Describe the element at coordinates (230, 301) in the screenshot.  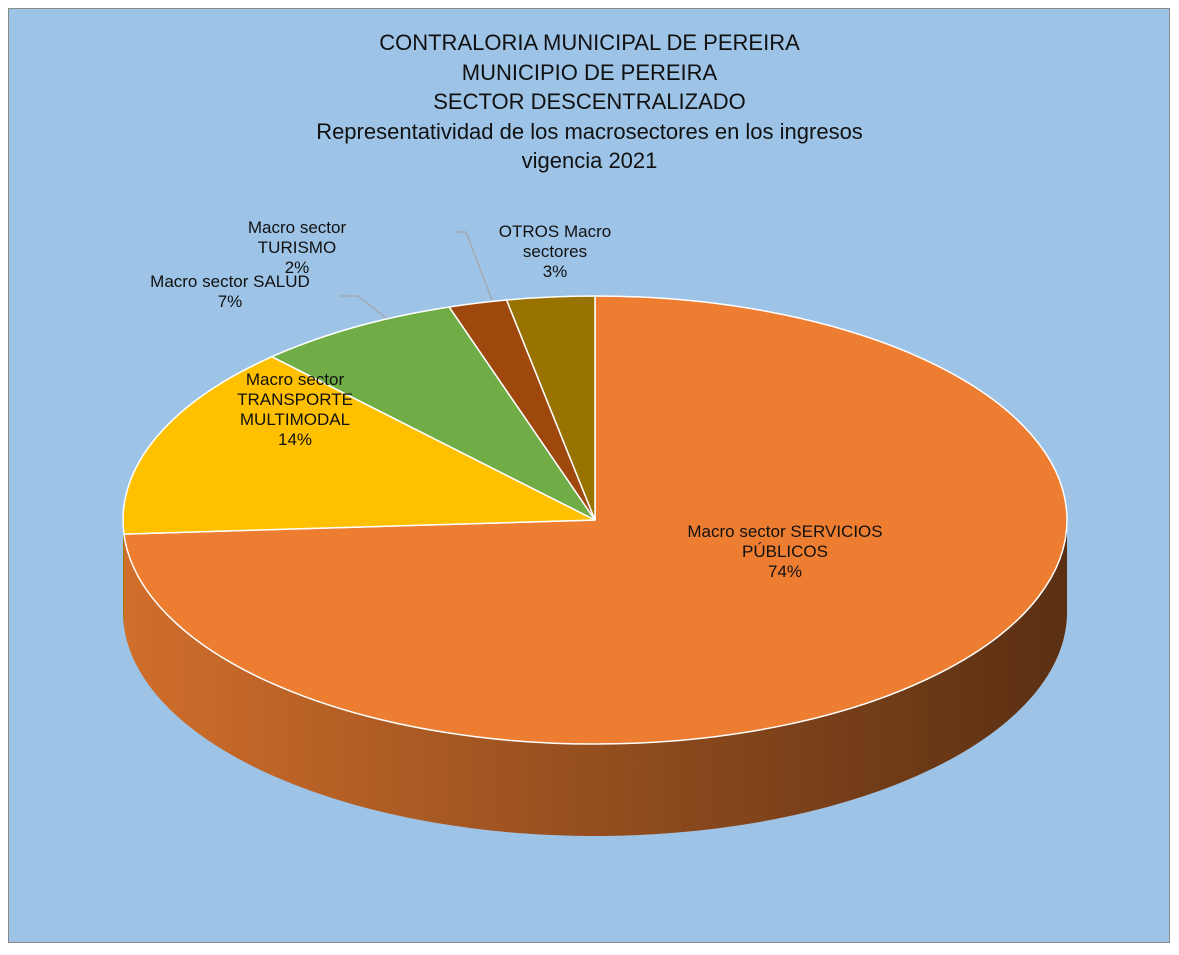
I see `value-label: 7%` at that location.